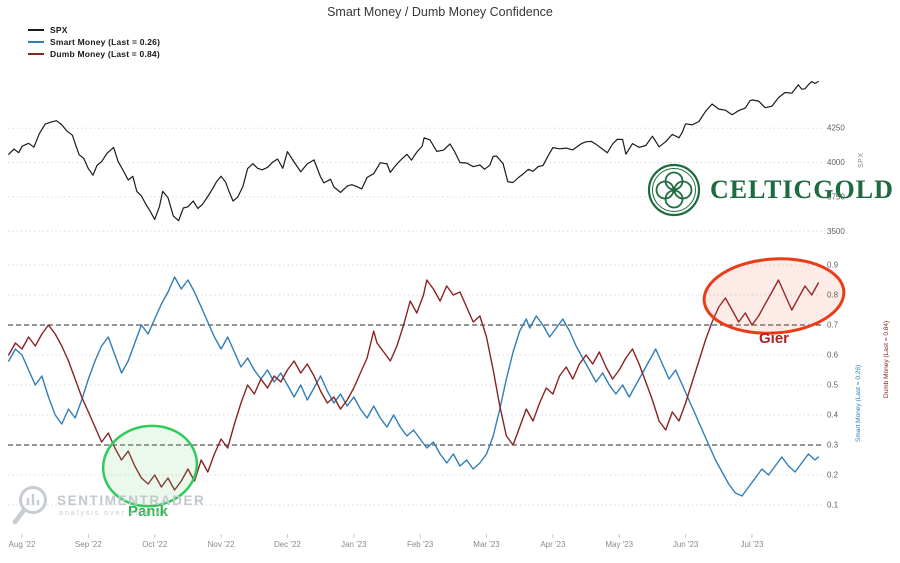 The width and height of the screenshot is (900, 563). Describe the element at coordinates (752, 544) in the screenshot. I see `x-axis-label: Jul '23` at that location.